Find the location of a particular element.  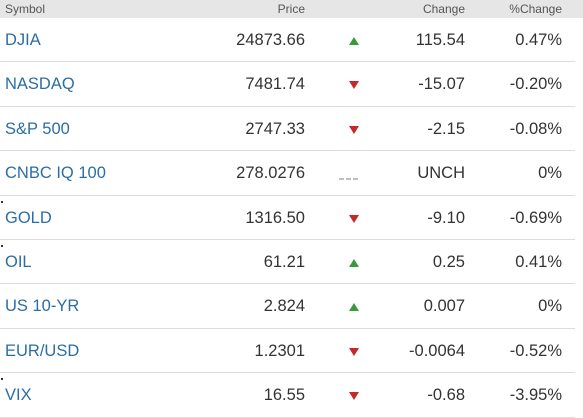

table-row: GOLD 1316.50 -9.10 -0.69% is located at coordinates (287, 218).